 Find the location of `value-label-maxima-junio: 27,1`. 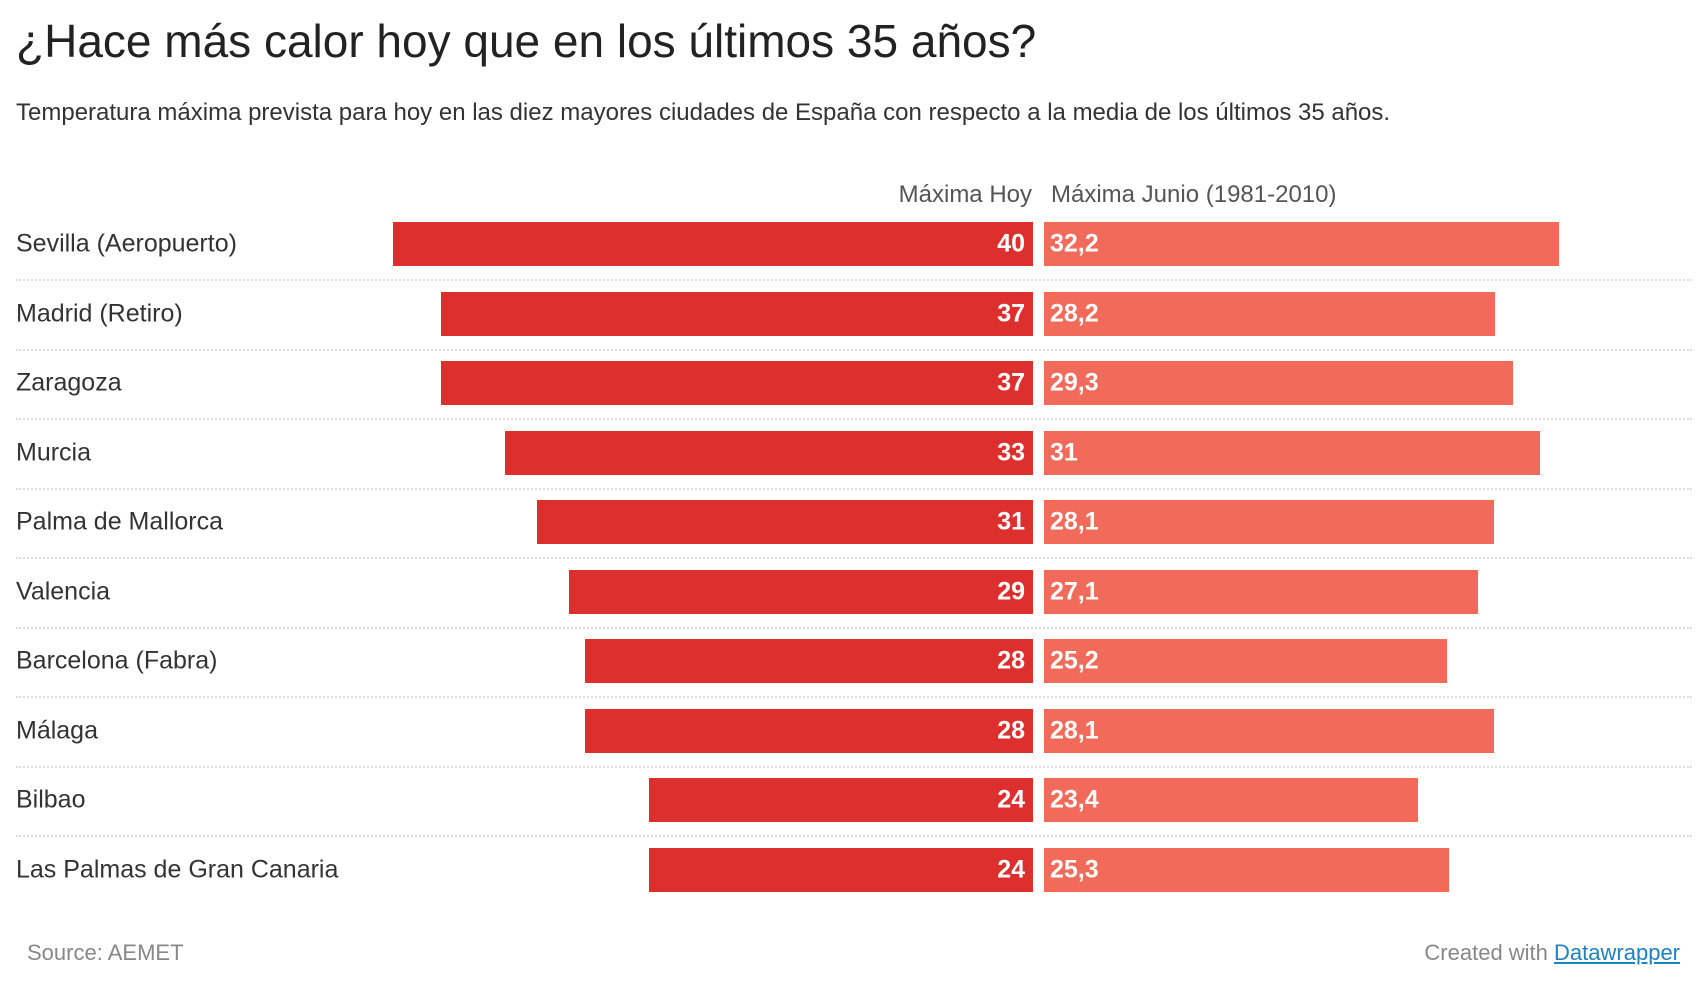

value-label-maxima-junio: 27,1 is located at coordinates (1074, 591).